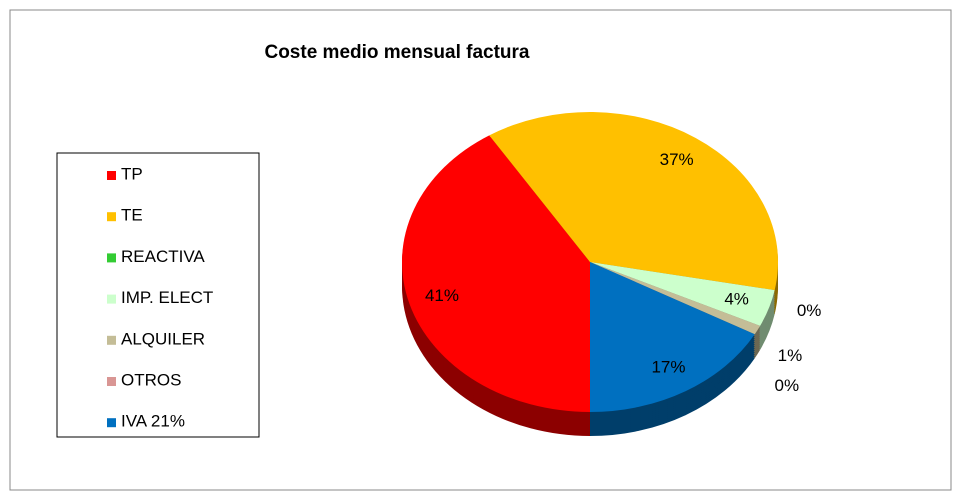 The height and width of the screenshot is (499, 962). Describe the element at coordinates (163, 256) in the screenshot. I see `legend-label: REACTIVA` at that location.